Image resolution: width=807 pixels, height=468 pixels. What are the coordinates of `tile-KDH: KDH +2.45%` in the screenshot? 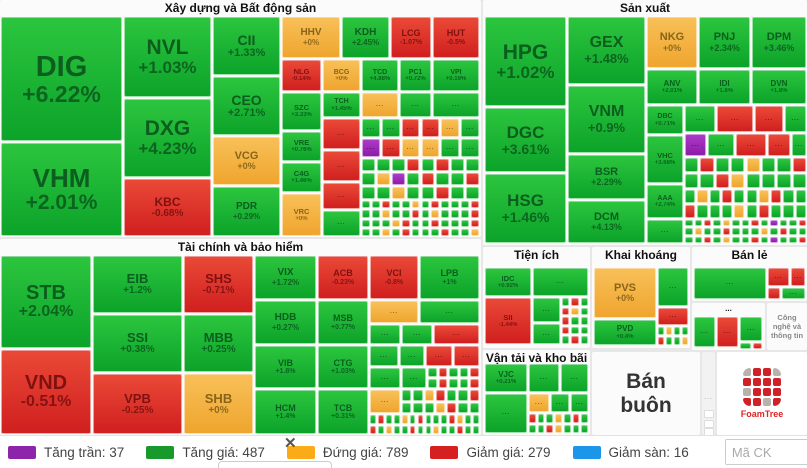 It's located at (365, 37).